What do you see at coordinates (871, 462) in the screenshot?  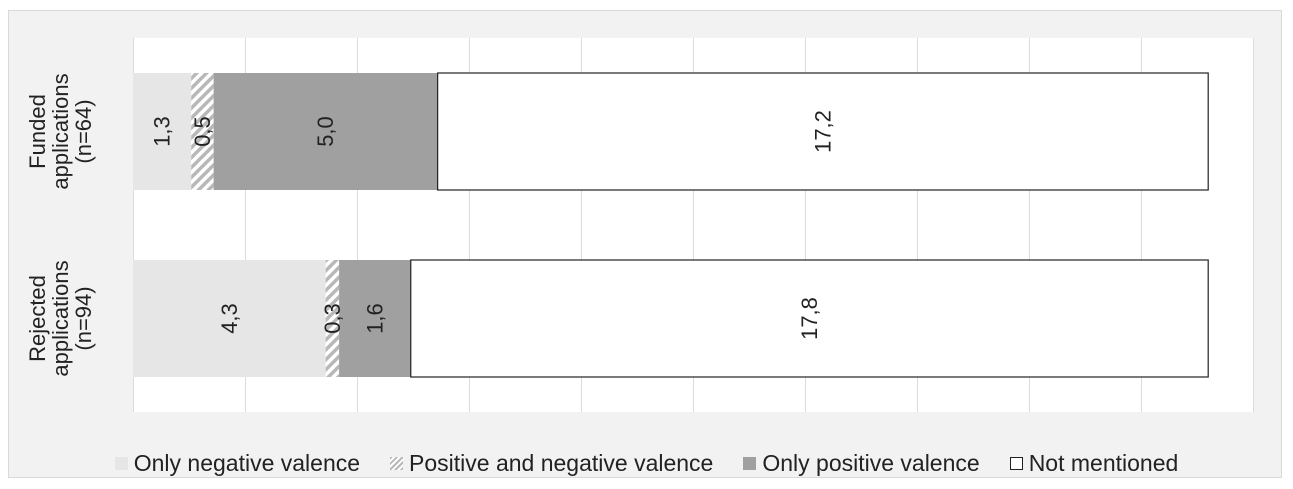 I see `legend-label: Only positive valence` at bounding box center [871, 462].